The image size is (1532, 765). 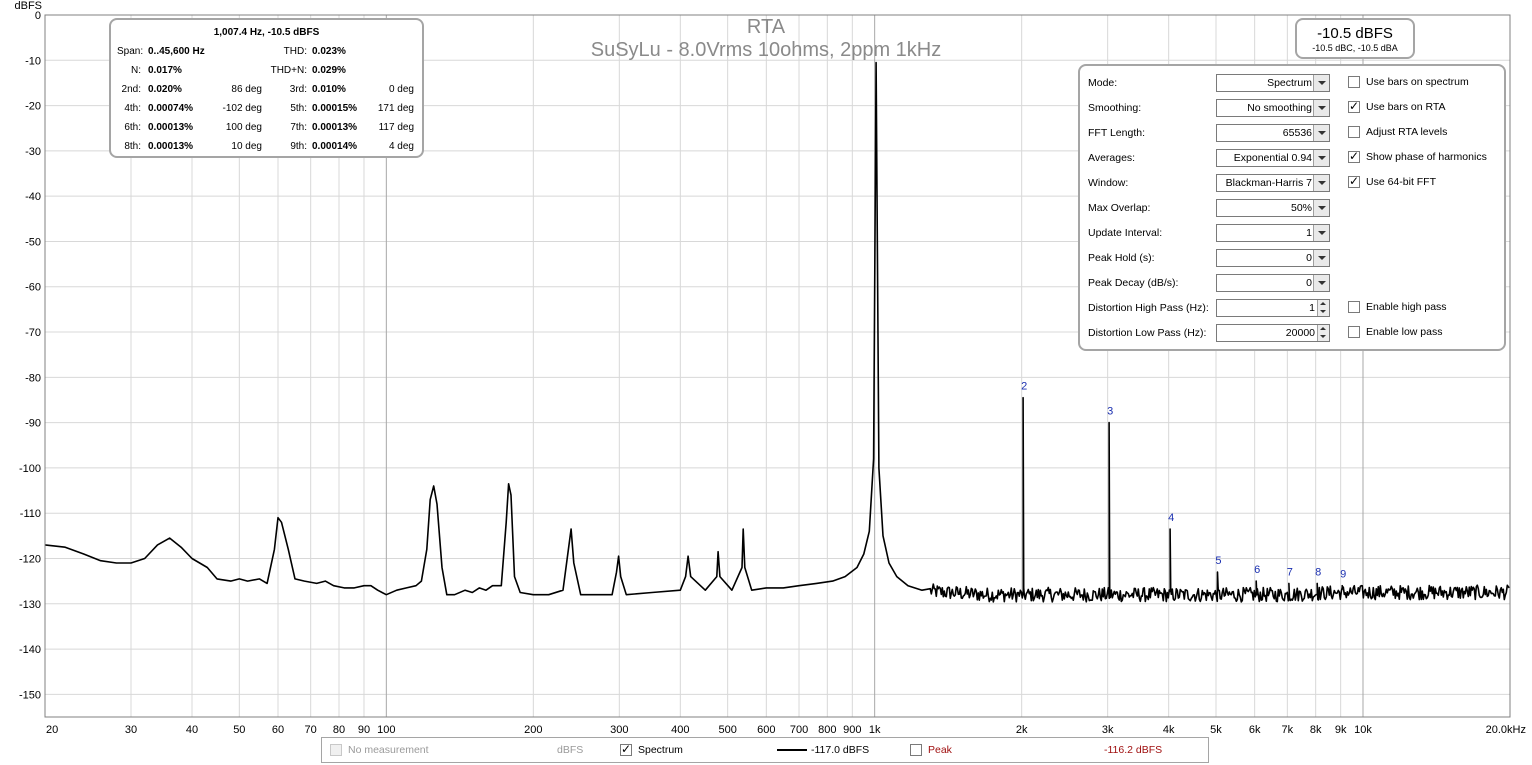 I want to click on chart-subtitle: SuSyLu - 8.0Vrms 10ohms, 2ppm 1kHz, so click(x=766, y=50).